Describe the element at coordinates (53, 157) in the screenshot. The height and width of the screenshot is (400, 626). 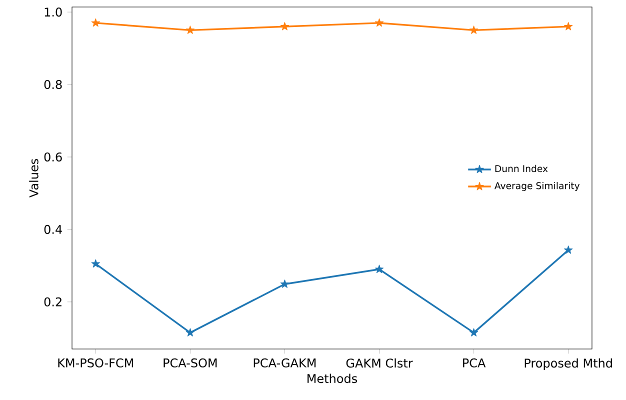
I see `y-tick-label: 0.6` at that location.